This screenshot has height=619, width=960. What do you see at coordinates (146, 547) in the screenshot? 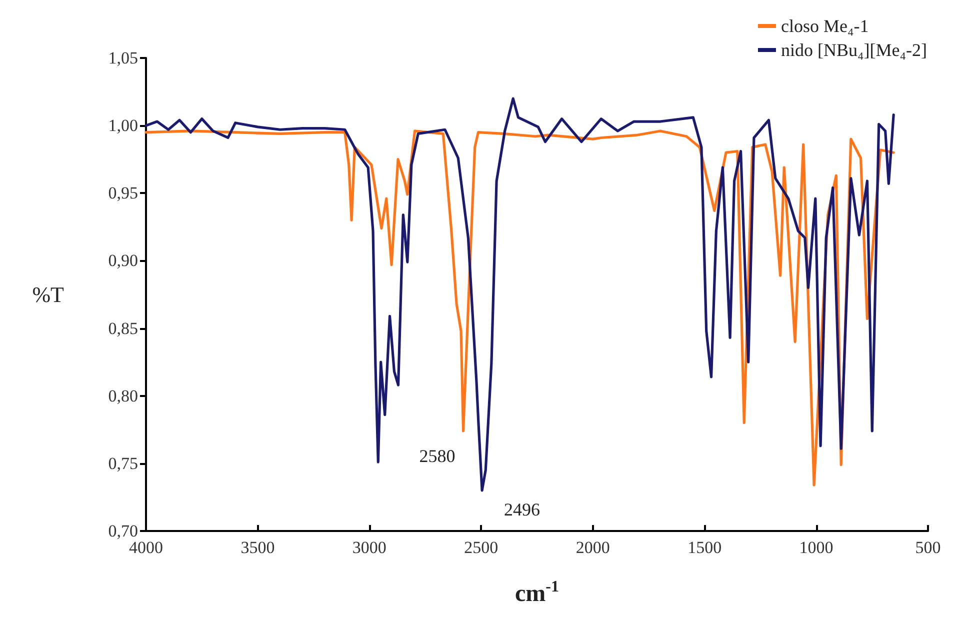
I see `x-tick-label: 4000` at bounding box center [146, 547].